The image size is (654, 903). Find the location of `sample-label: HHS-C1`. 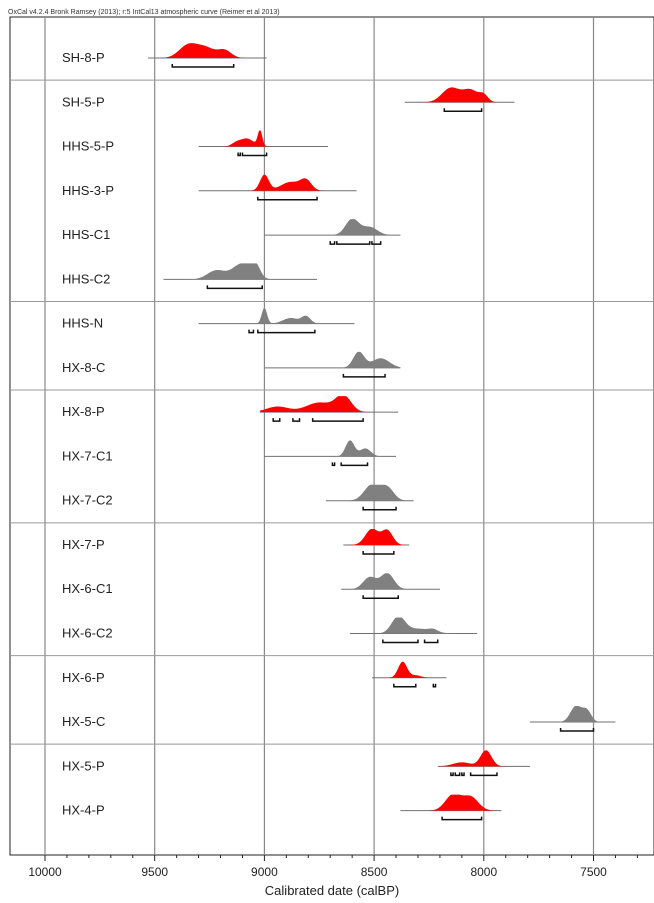

sample-label: HHS-C1 is located at coordinates (86, 234).